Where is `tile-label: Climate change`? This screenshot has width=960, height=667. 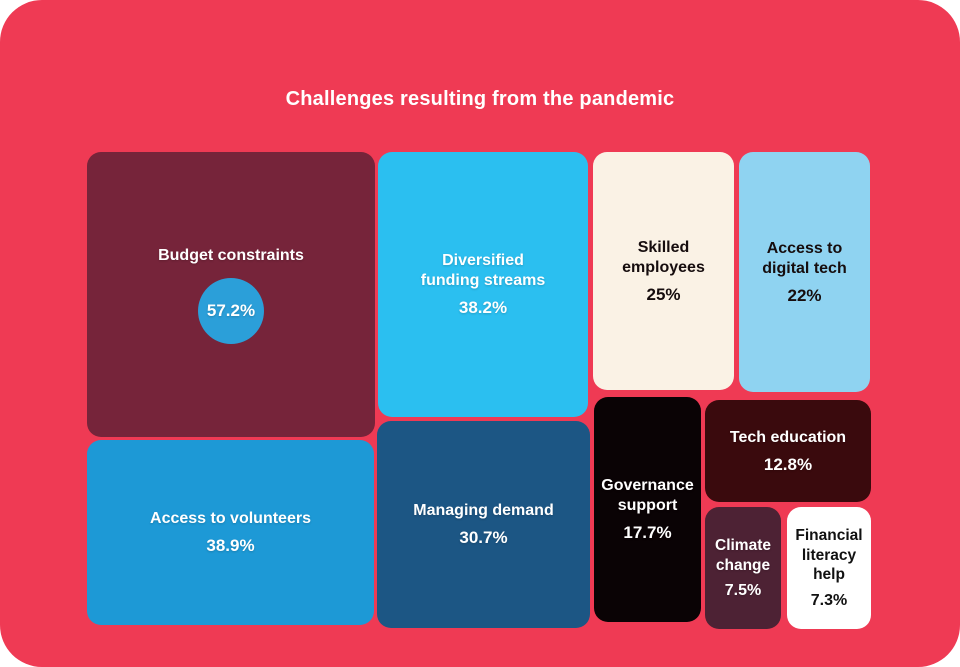
tile-label: Climate change is located at coordinates (743, 555).